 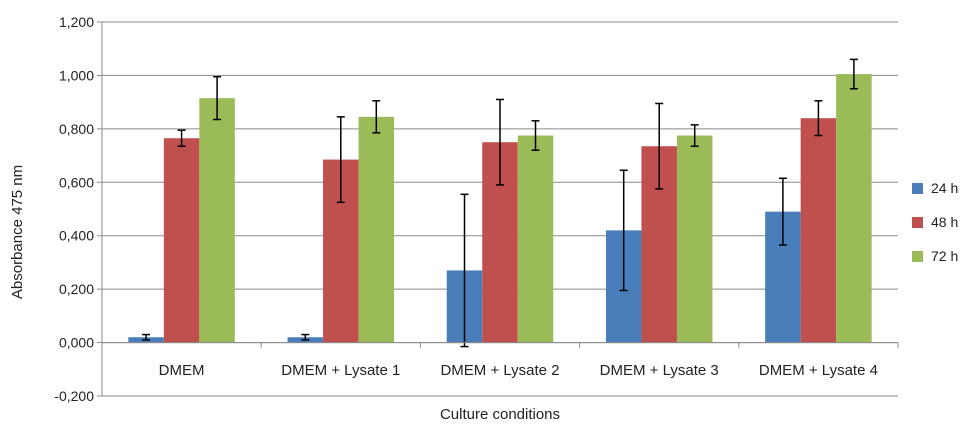 I want to click on x-tick-label: DMEM, so click(x=182, y=370).